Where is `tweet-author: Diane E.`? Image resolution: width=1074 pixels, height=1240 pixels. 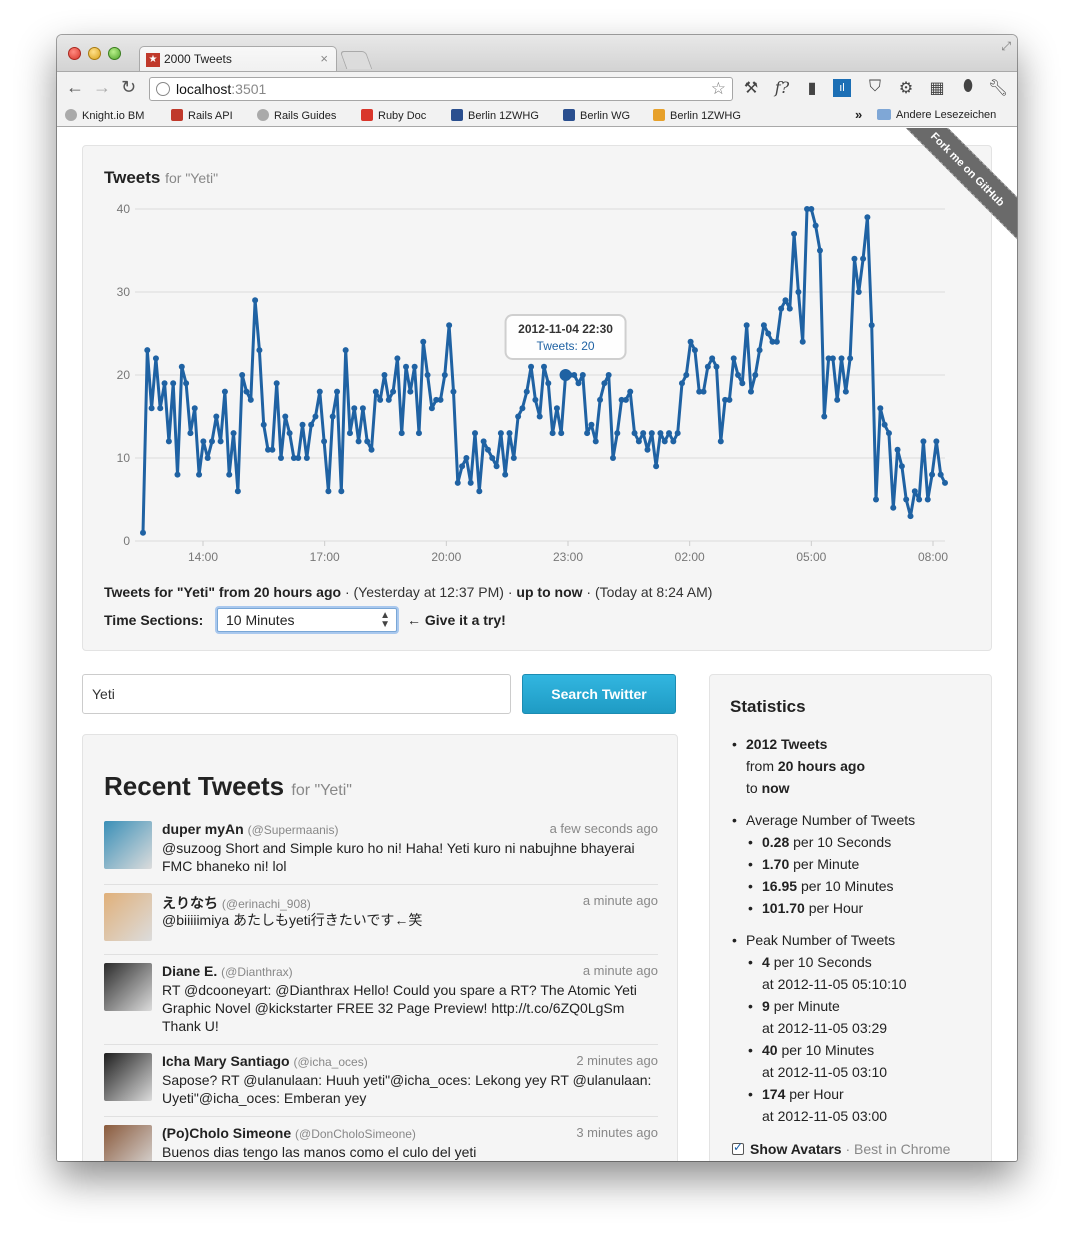
tweet-author: Diane E. is located at coordinates (190, 971).